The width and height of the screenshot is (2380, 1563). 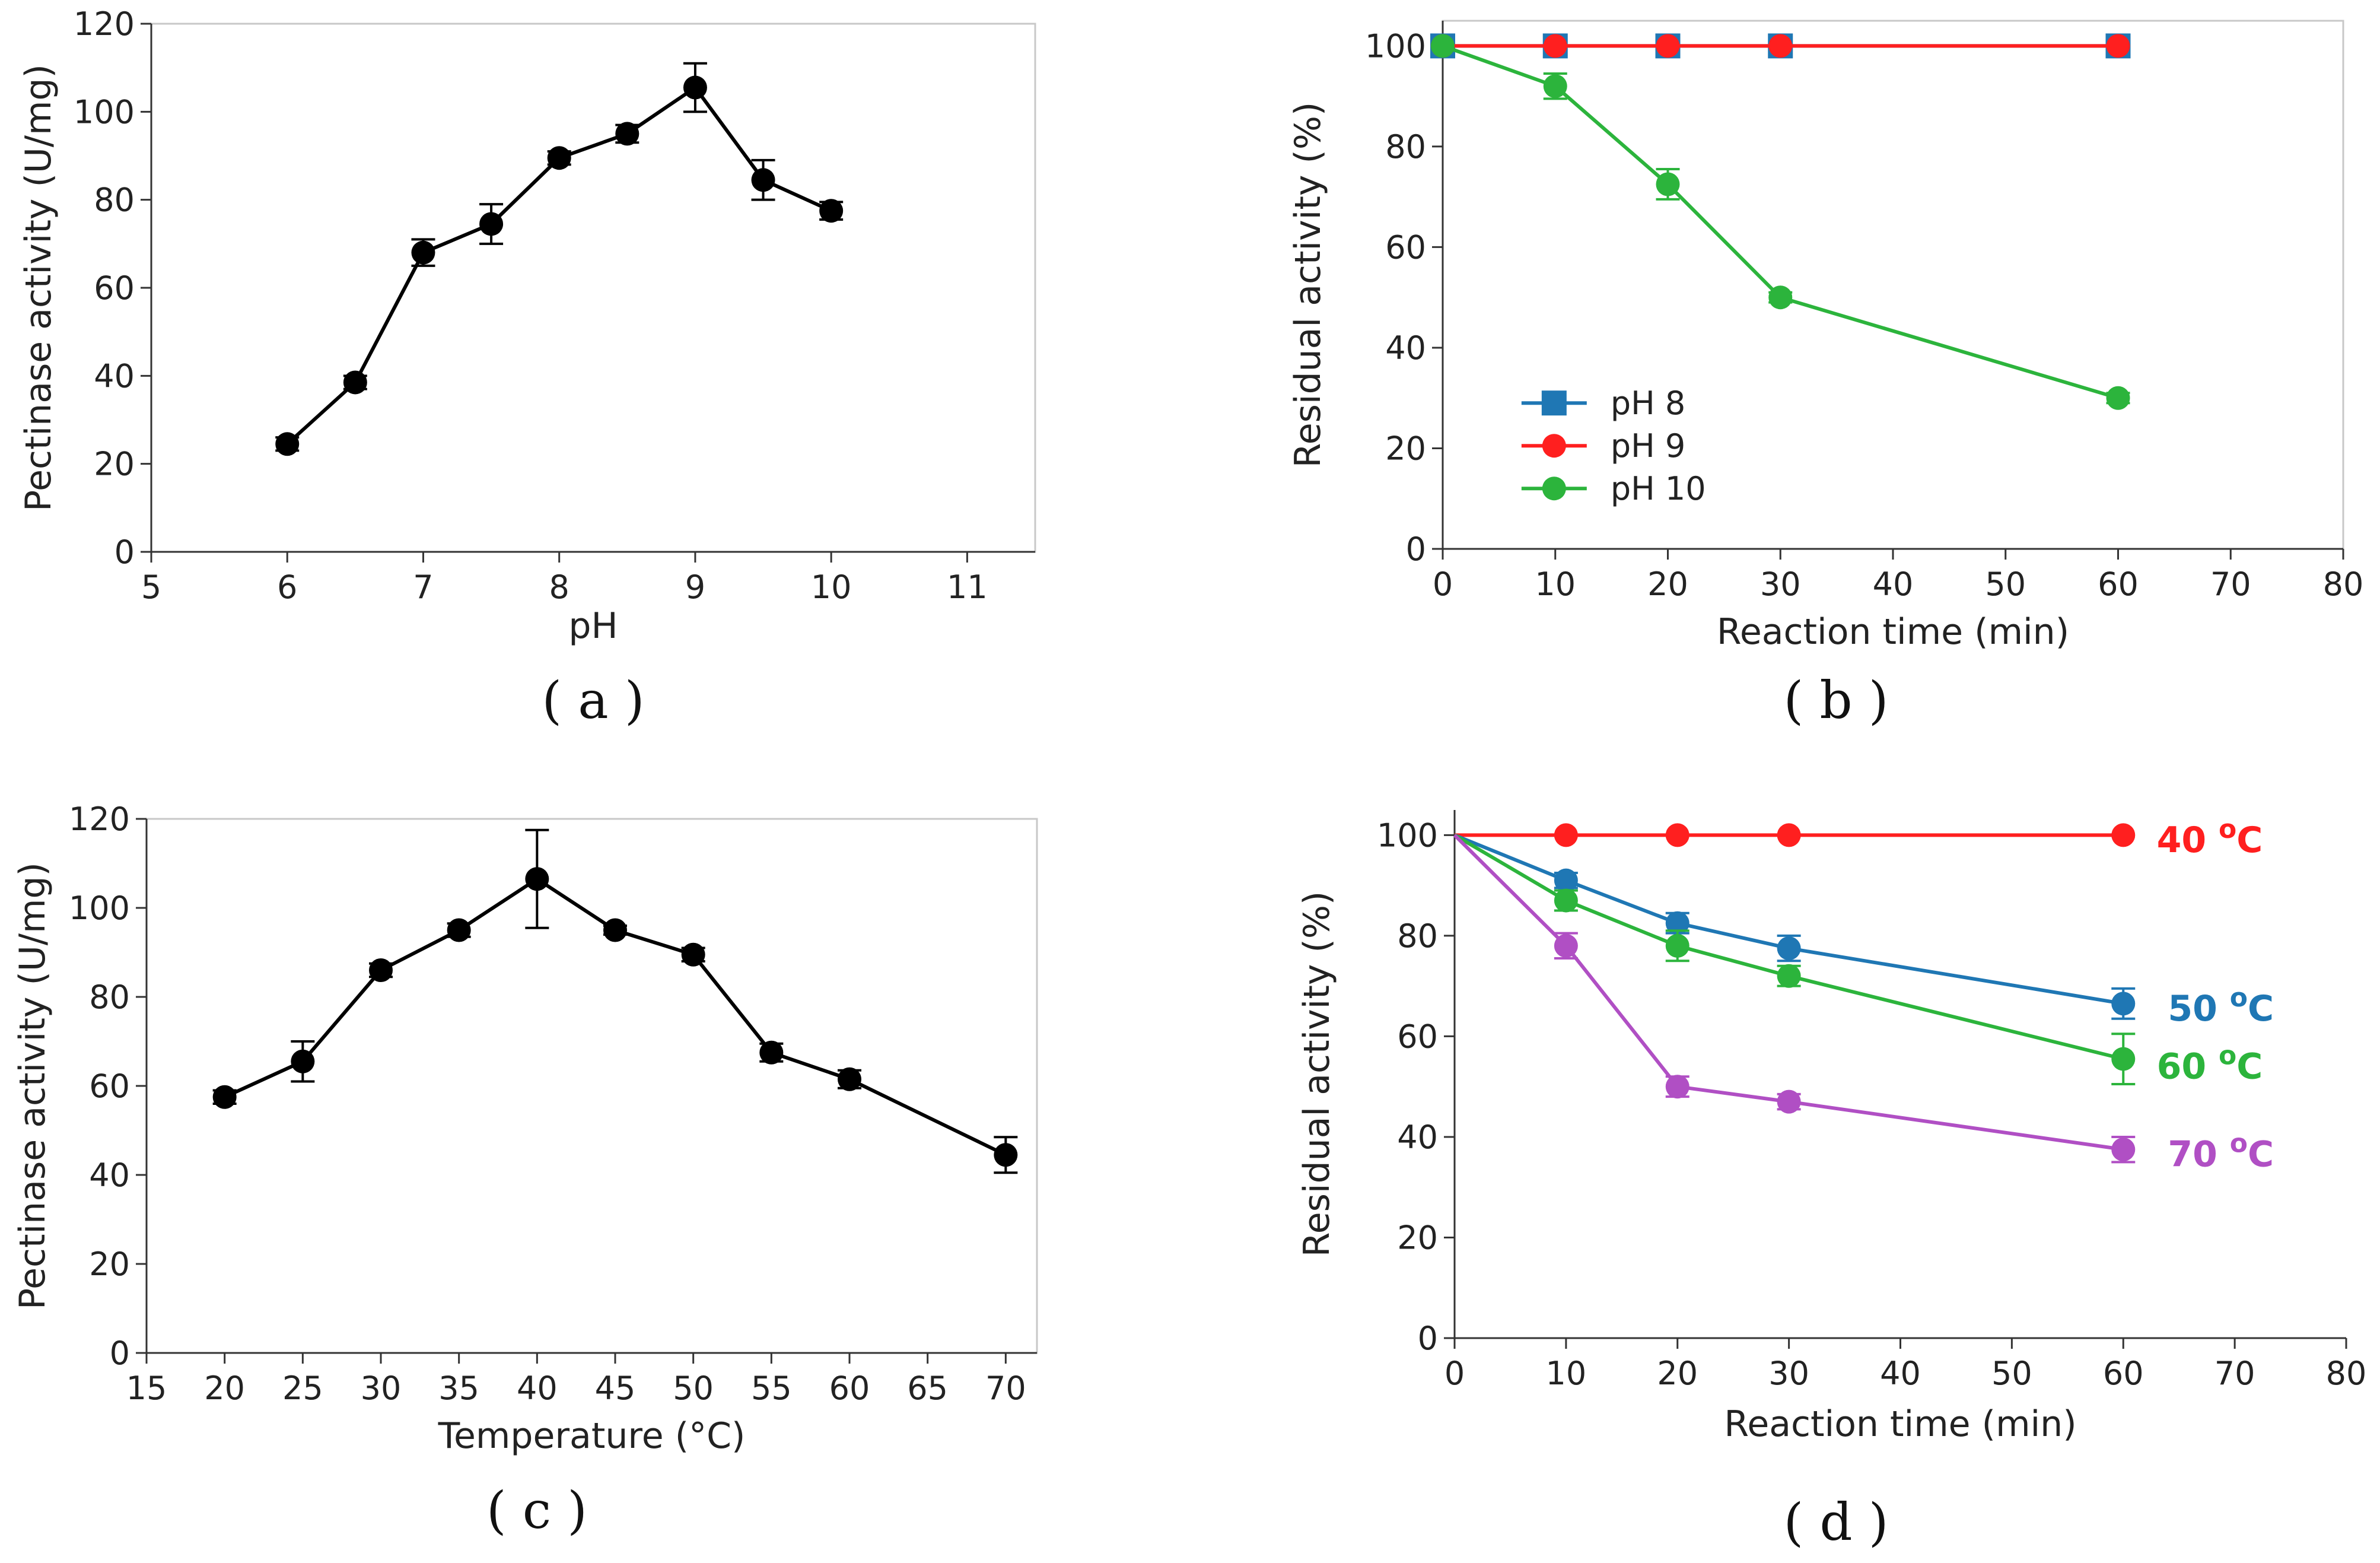 I want to click on chart-b-y-tick-label: 40, so click(x=1405, y=348).